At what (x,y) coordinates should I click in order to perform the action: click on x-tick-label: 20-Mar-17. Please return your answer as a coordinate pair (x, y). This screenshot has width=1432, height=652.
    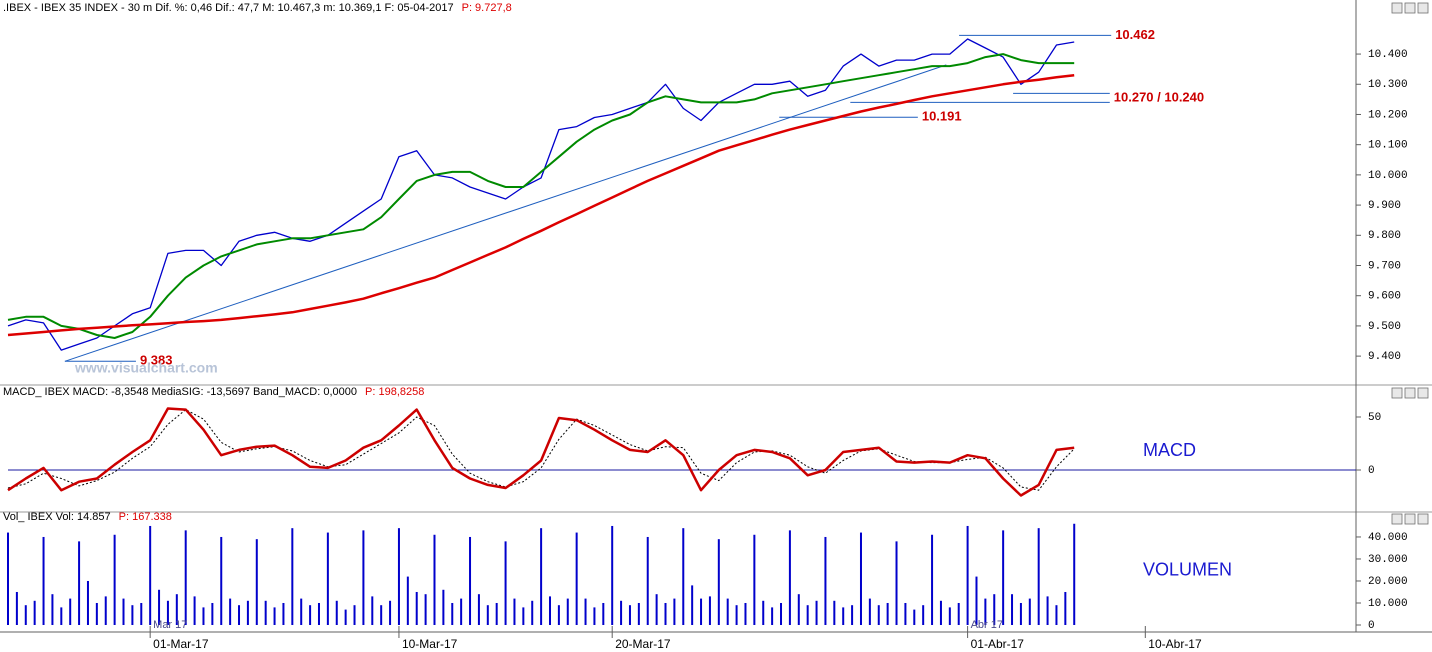
    Looking at the image, I should click on (643, 644).